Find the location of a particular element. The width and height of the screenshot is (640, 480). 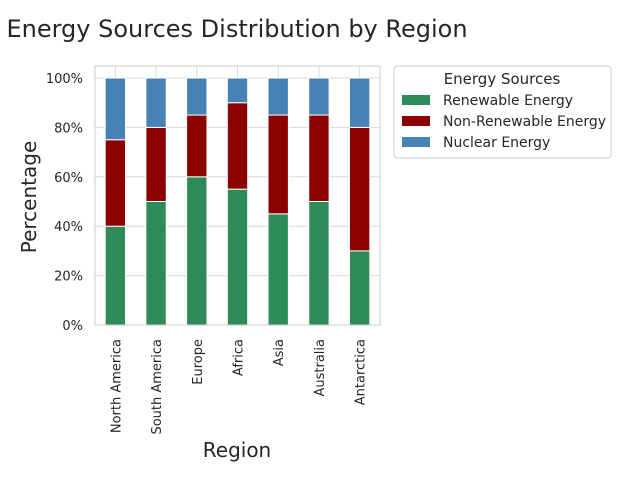

x-tick-label: North America is located at coordinates (116, 386).